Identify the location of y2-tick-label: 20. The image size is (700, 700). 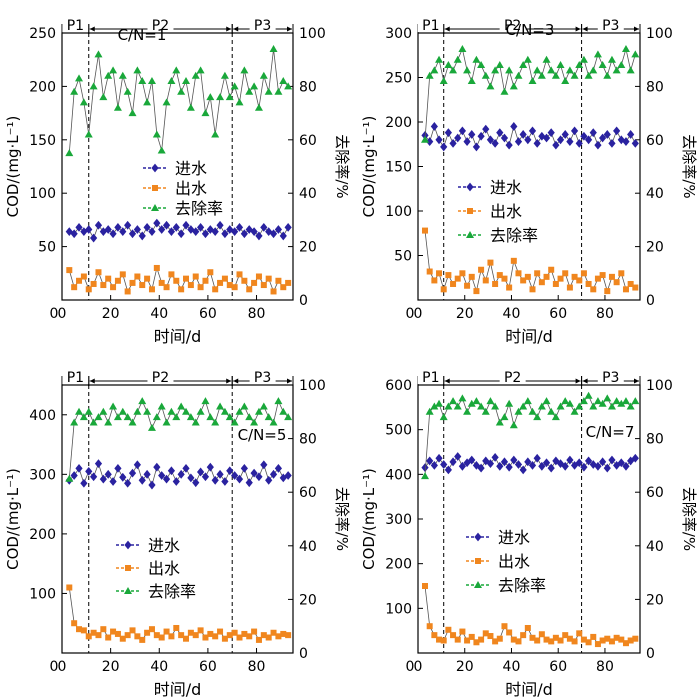
(308, 600).